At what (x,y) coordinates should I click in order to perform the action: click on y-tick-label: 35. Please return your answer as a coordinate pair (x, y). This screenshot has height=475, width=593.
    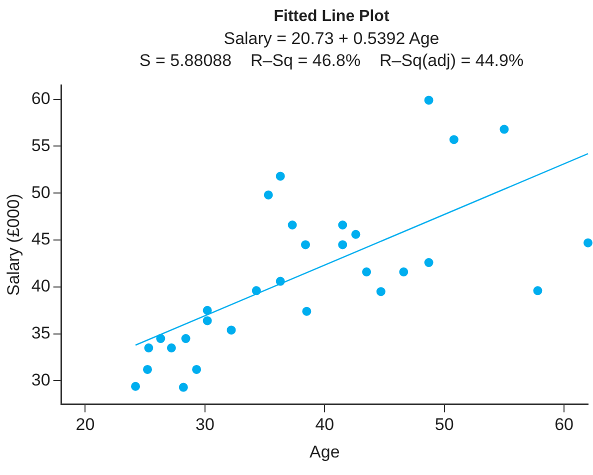
    Looking at the image, I should click on (40, 333).